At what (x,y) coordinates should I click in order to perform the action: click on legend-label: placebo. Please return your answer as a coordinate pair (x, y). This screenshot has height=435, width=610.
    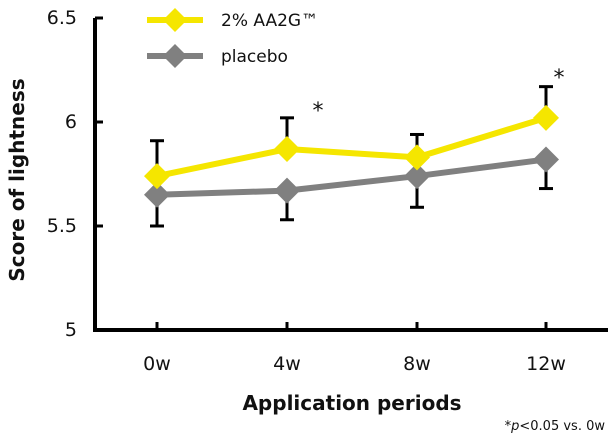
    Looking at the image, I should click on (254, 57).